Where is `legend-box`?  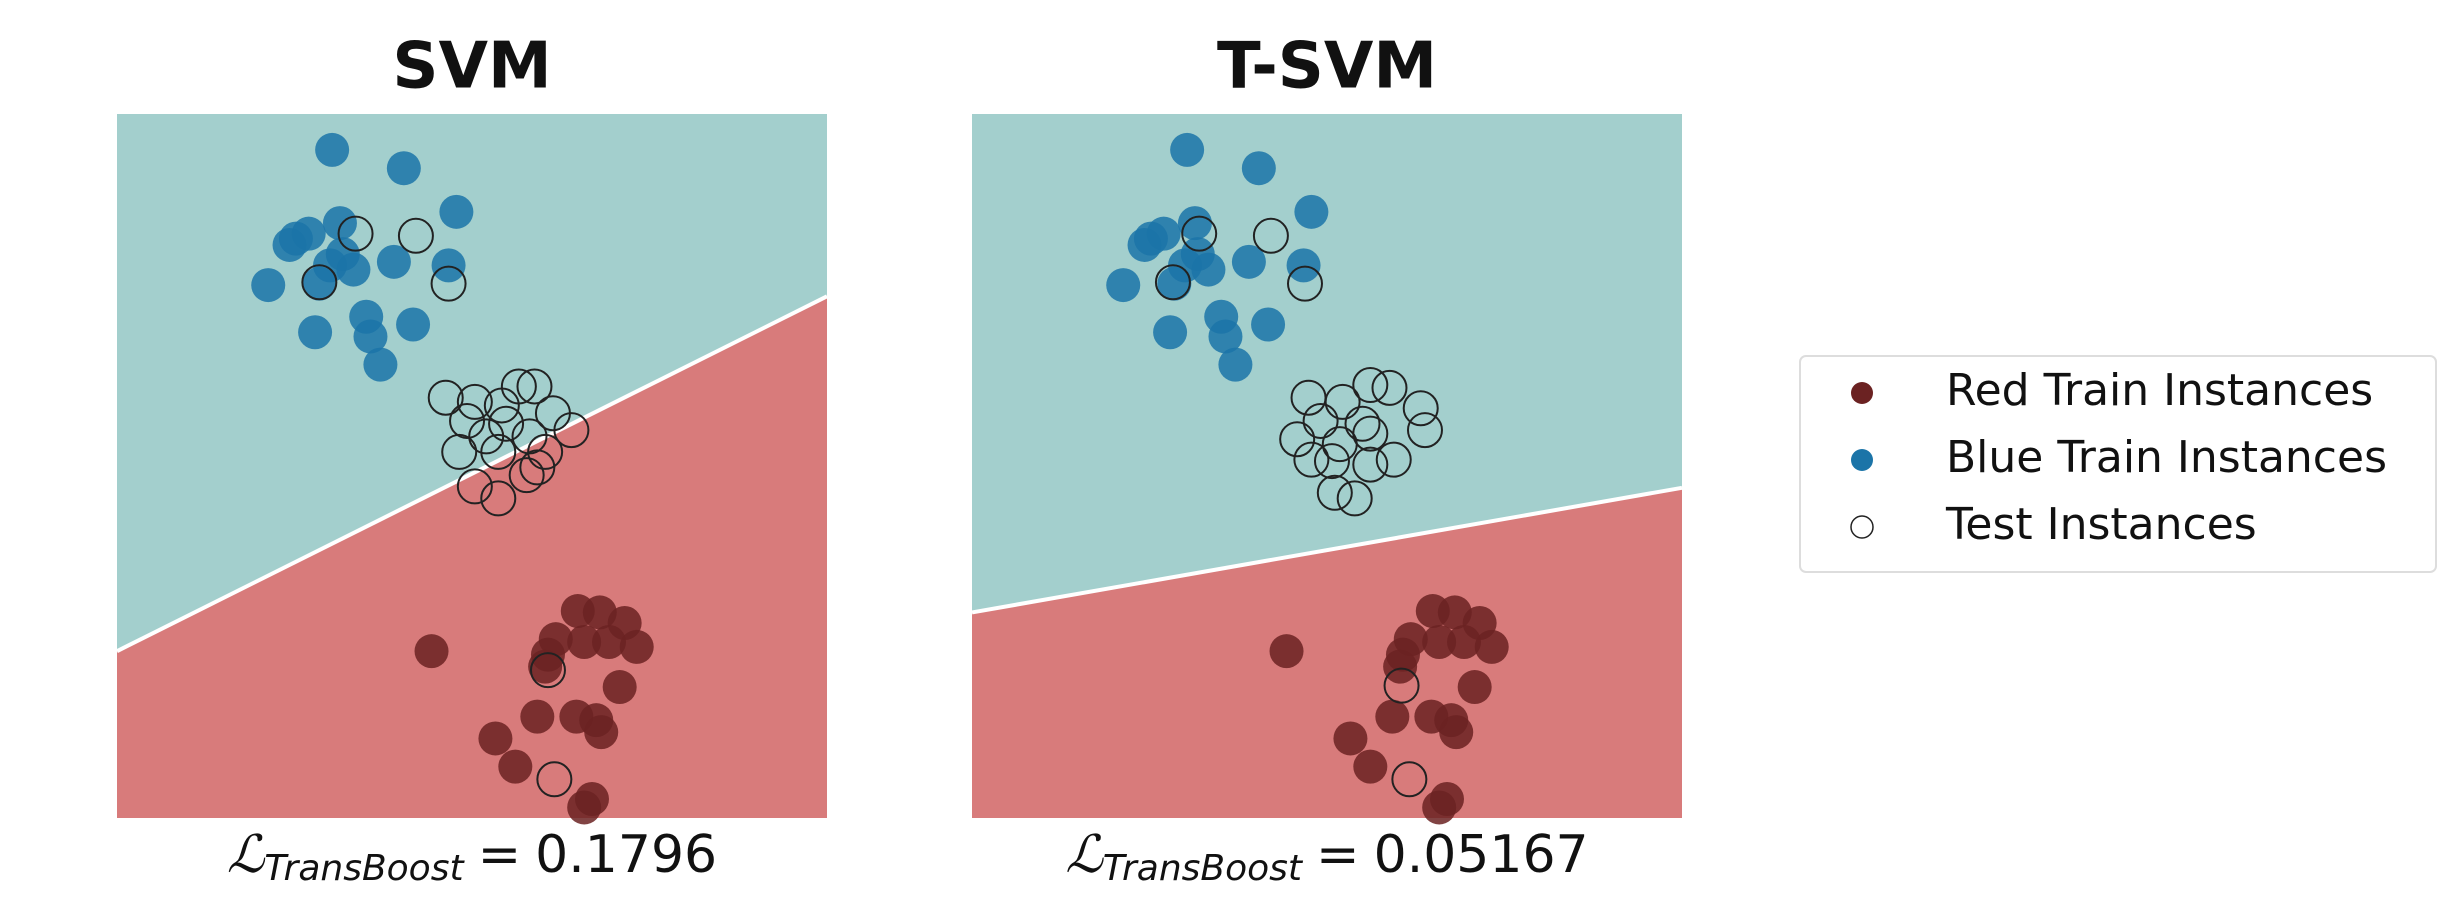
legend-box is located at coordinates (2118, 464).